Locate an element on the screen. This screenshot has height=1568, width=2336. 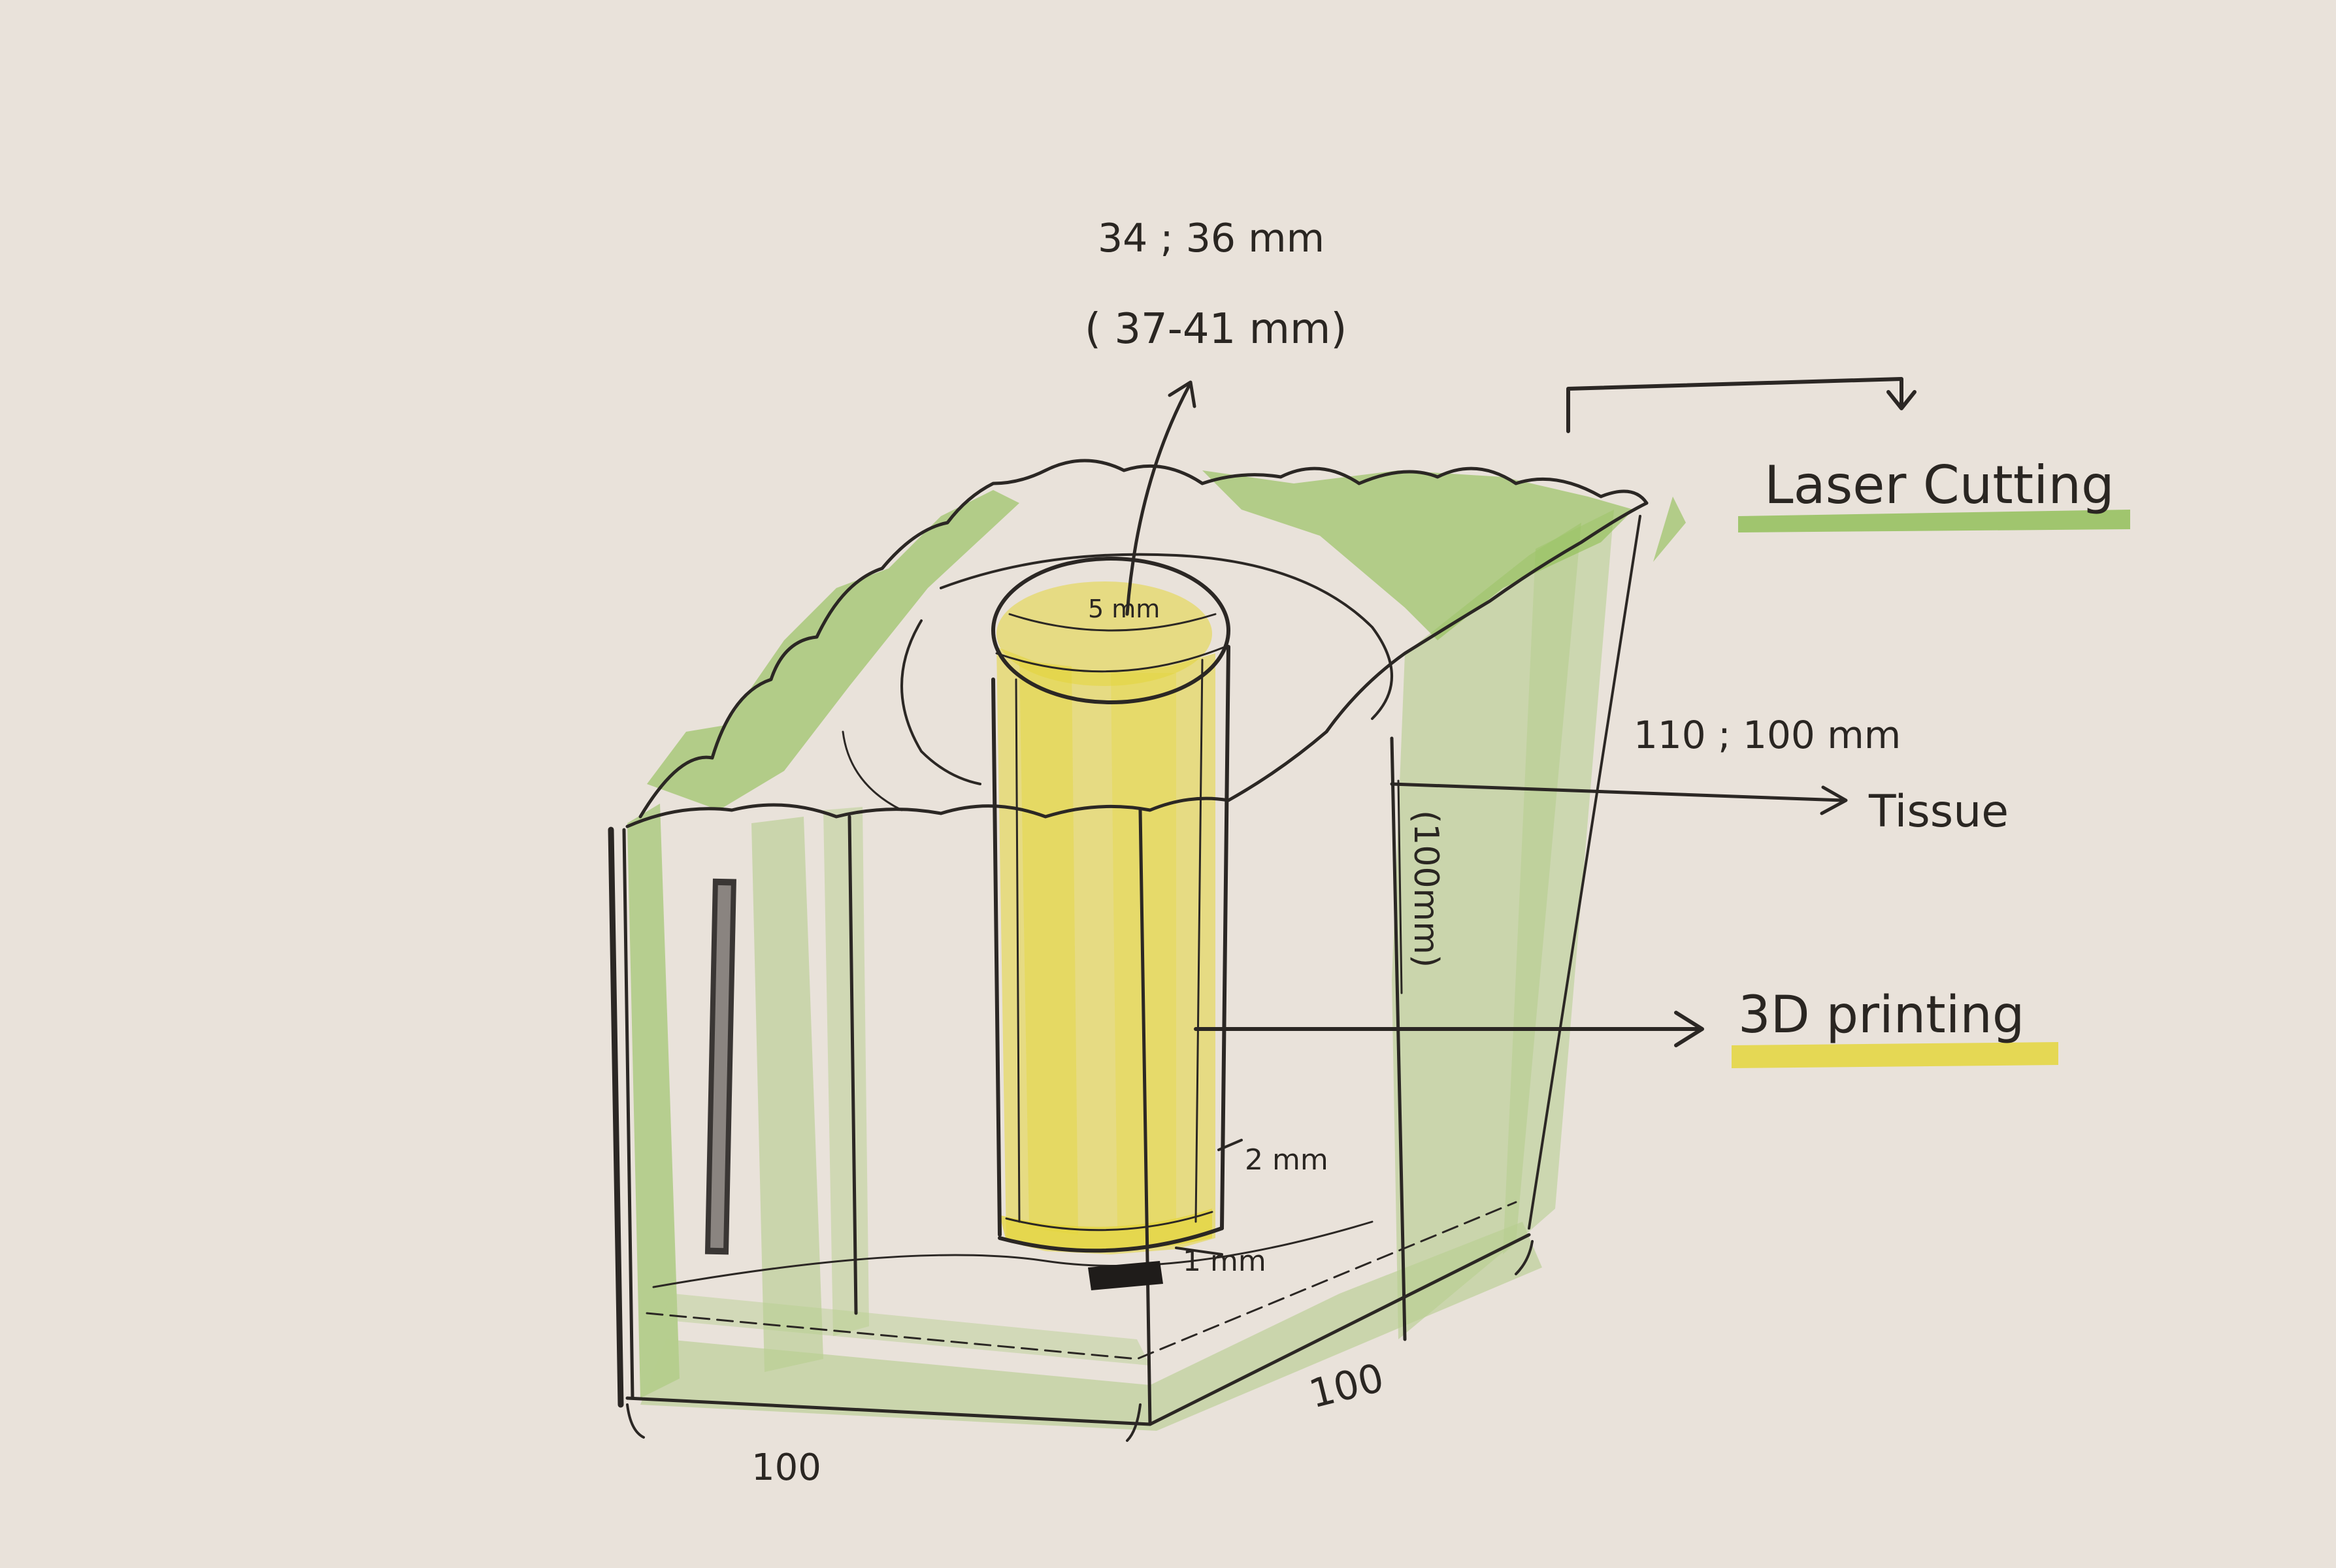
box-height-label: 110 ; 100 mm is located at coordinates (1767, 735).